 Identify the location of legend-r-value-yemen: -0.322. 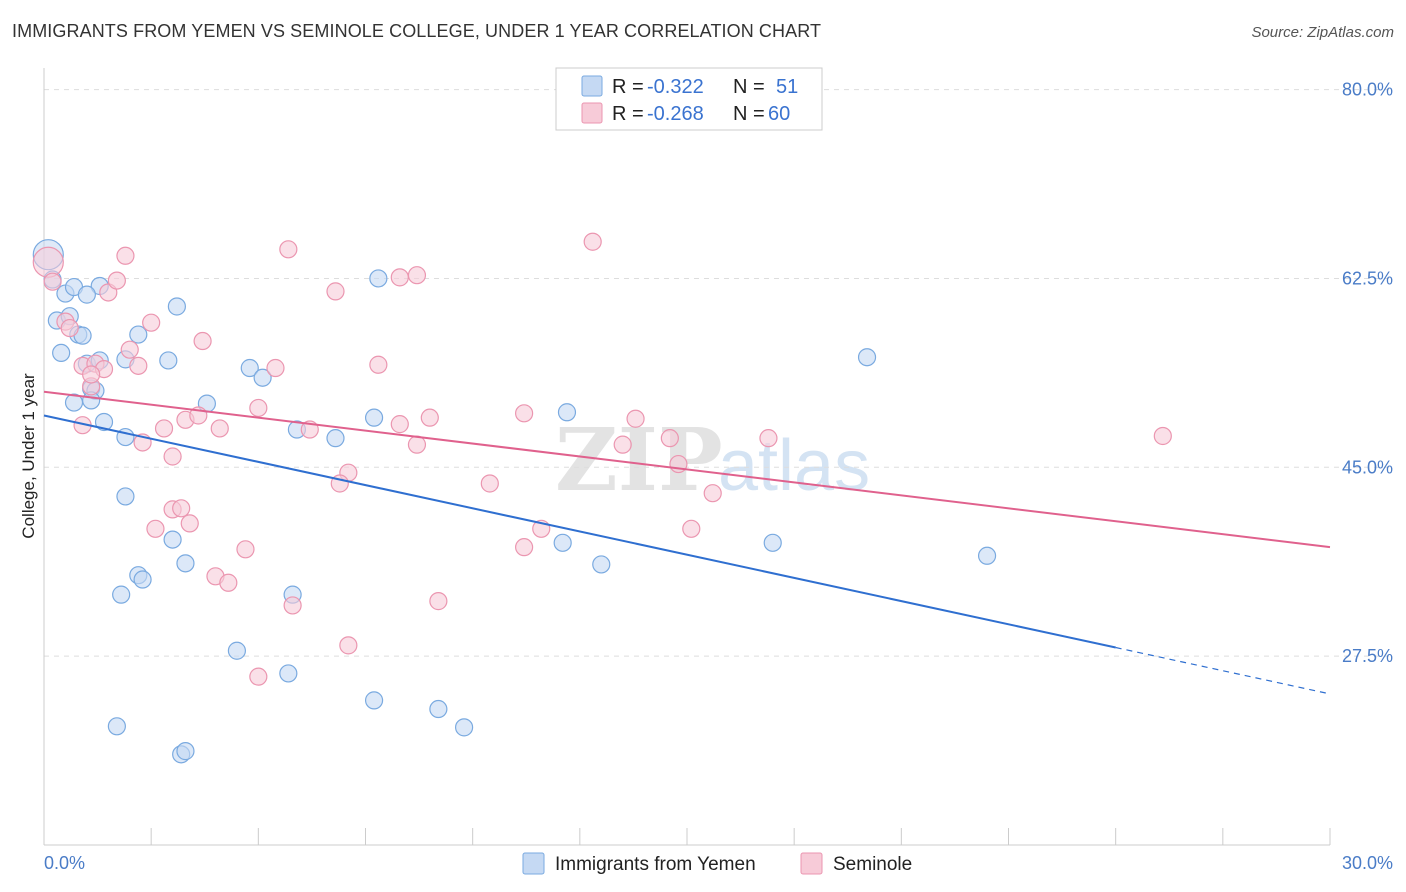
(675, 87).